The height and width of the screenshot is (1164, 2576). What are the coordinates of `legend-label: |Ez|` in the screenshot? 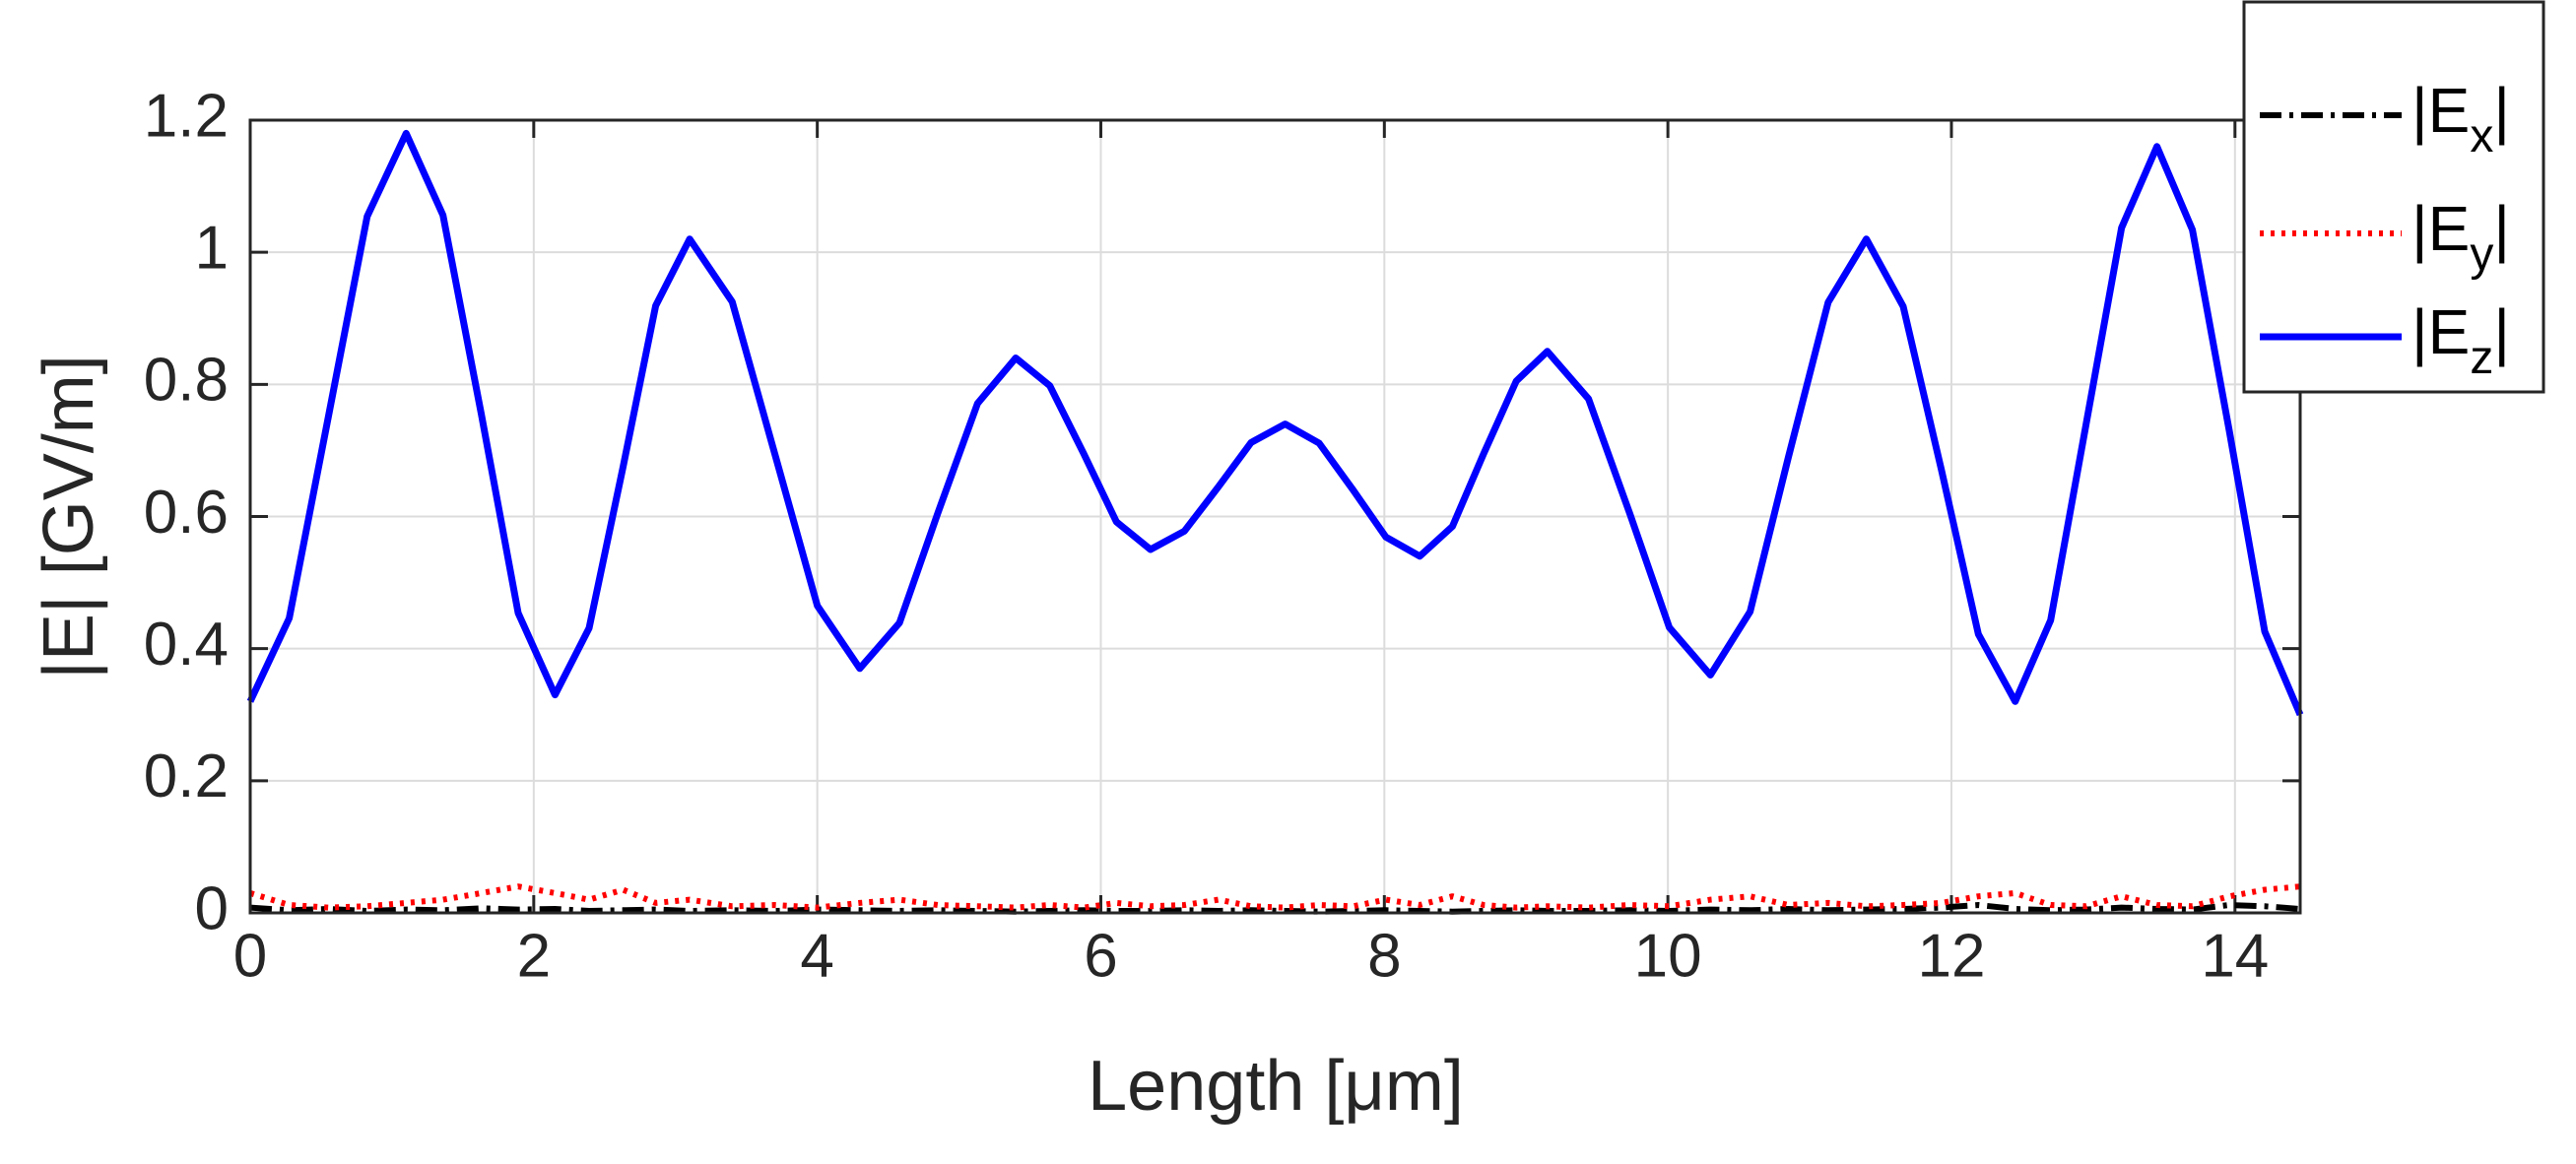 It's located at (2461, 340).